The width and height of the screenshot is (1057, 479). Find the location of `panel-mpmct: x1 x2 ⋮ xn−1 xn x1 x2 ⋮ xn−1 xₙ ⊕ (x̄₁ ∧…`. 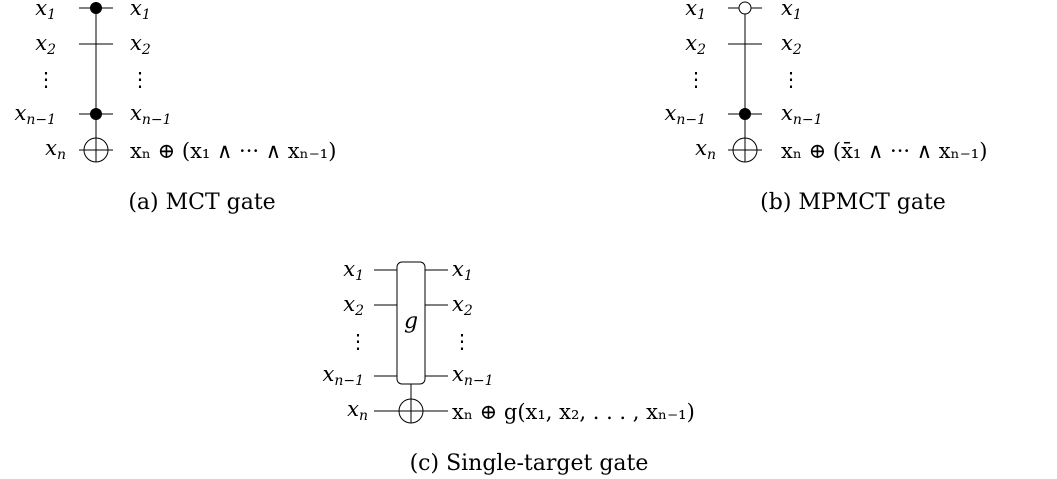

panel-mpmct: x1 x2 ⋮ xn−1 xn x1 x2 ⋮ xn−1 xₙ ⊕ (x̄₁ ∧… is located at coordinates (826, 107).